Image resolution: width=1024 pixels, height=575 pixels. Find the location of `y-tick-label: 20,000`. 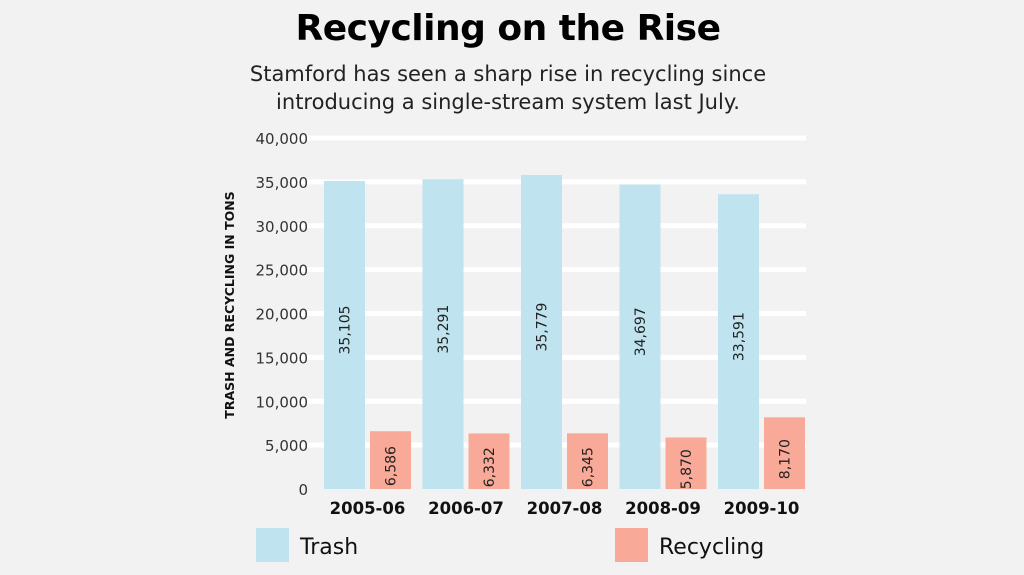

y-tick-label: 20,000 is located at coordinates (282, 315).